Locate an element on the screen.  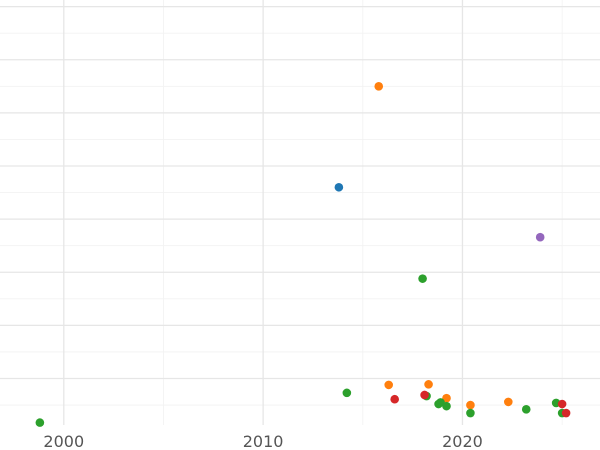
x-tick-label: 2020 is located at coordinates (462, 441).